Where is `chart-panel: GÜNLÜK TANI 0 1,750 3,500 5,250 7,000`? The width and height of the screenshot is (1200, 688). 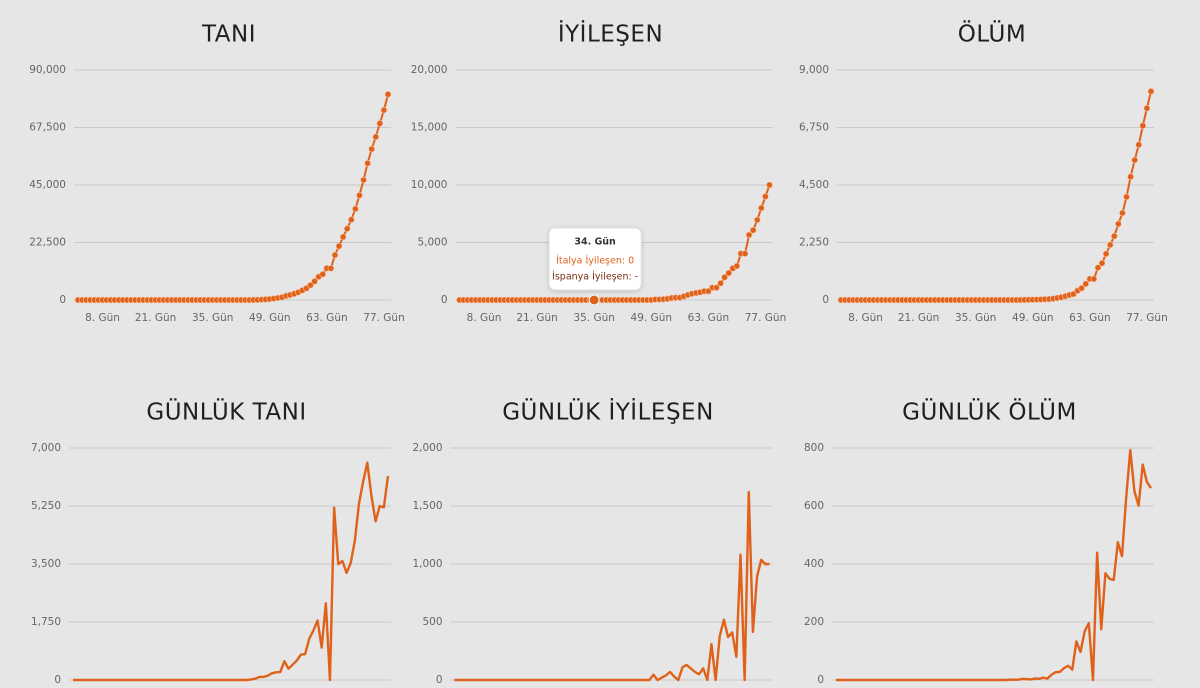
chart-panel: GÜNLÜK TANI 0 1,750 3,500 5,250 7,000 is located at coordinates (211, 542).